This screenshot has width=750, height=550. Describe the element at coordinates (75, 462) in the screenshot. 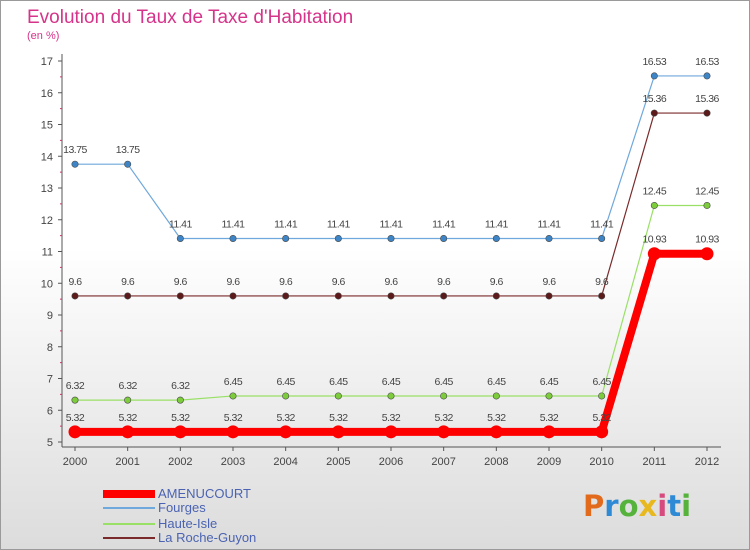

I see `x-tick-label: 2000` at that location.